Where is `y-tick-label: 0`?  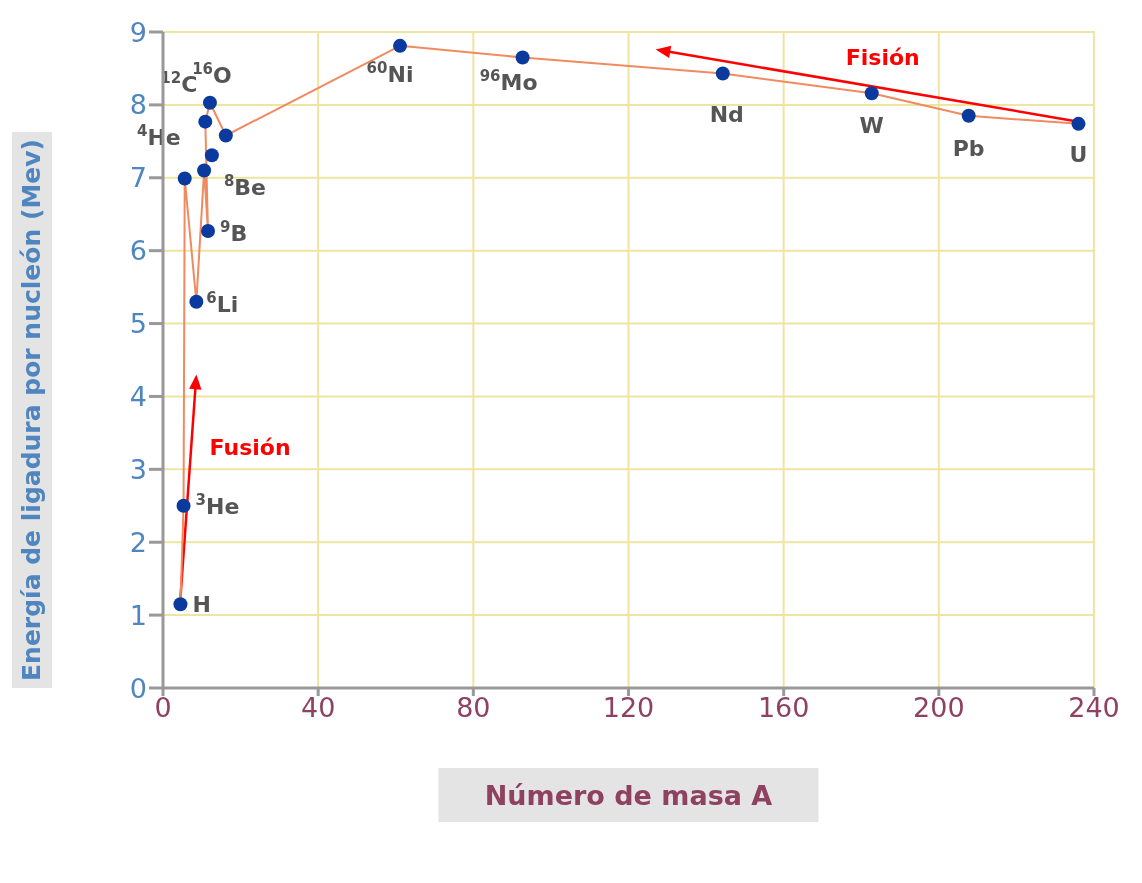 y-tick-label: 0 is located at coordinates (138, 688).